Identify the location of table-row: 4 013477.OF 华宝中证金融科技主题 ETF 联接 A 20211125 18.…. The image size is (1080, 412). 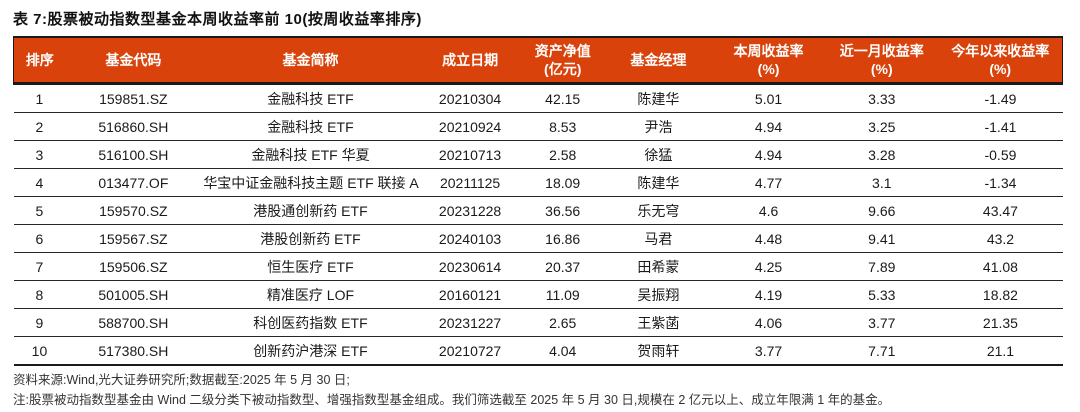
(538, 183).